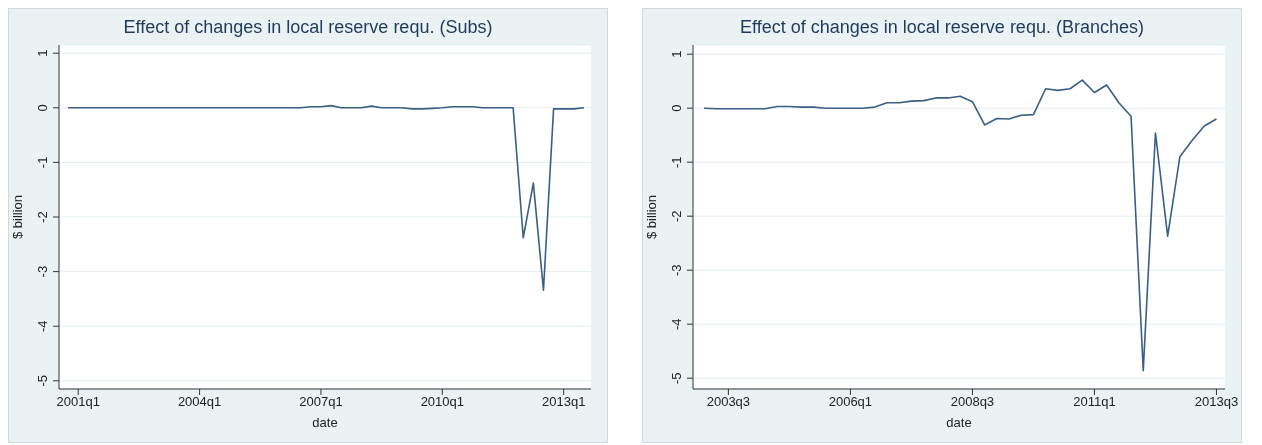  What do you see at coordinates (850, 402) in the screenshot?
I see `x-tick-label: 2006q1` at bounding box center [850, 402].